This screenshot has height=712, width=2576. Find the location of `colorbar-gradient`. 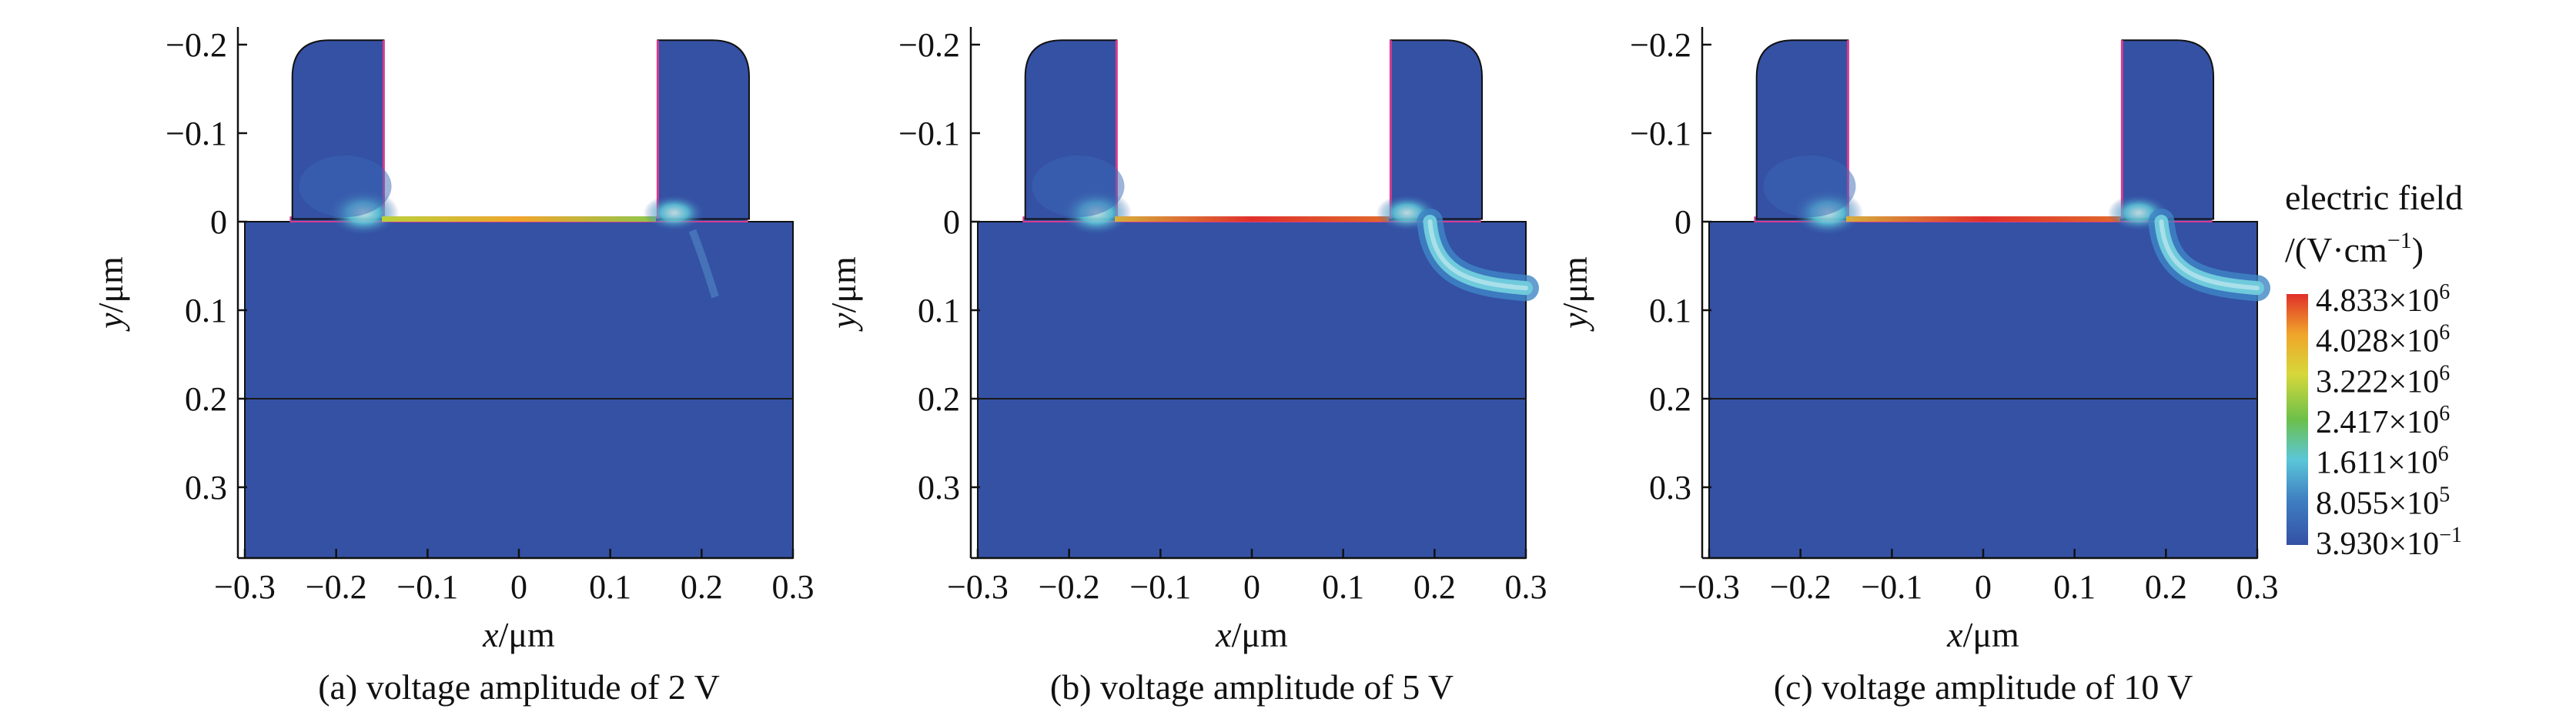

colorbar-gradient is located at coordinates (2297, 420).